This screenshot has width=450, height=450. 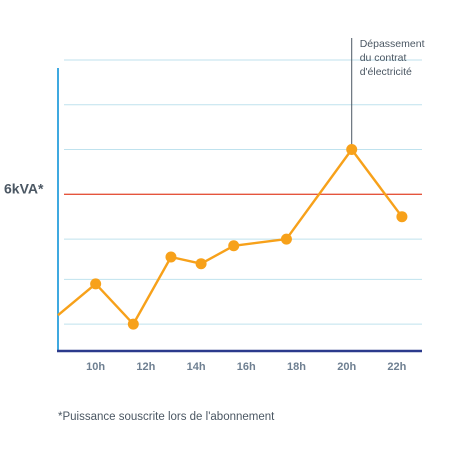 What do you see at coordinates (383, 58) in the screenshot?
I see `annotation-line: du contrat` at bounding box center [383, 58].